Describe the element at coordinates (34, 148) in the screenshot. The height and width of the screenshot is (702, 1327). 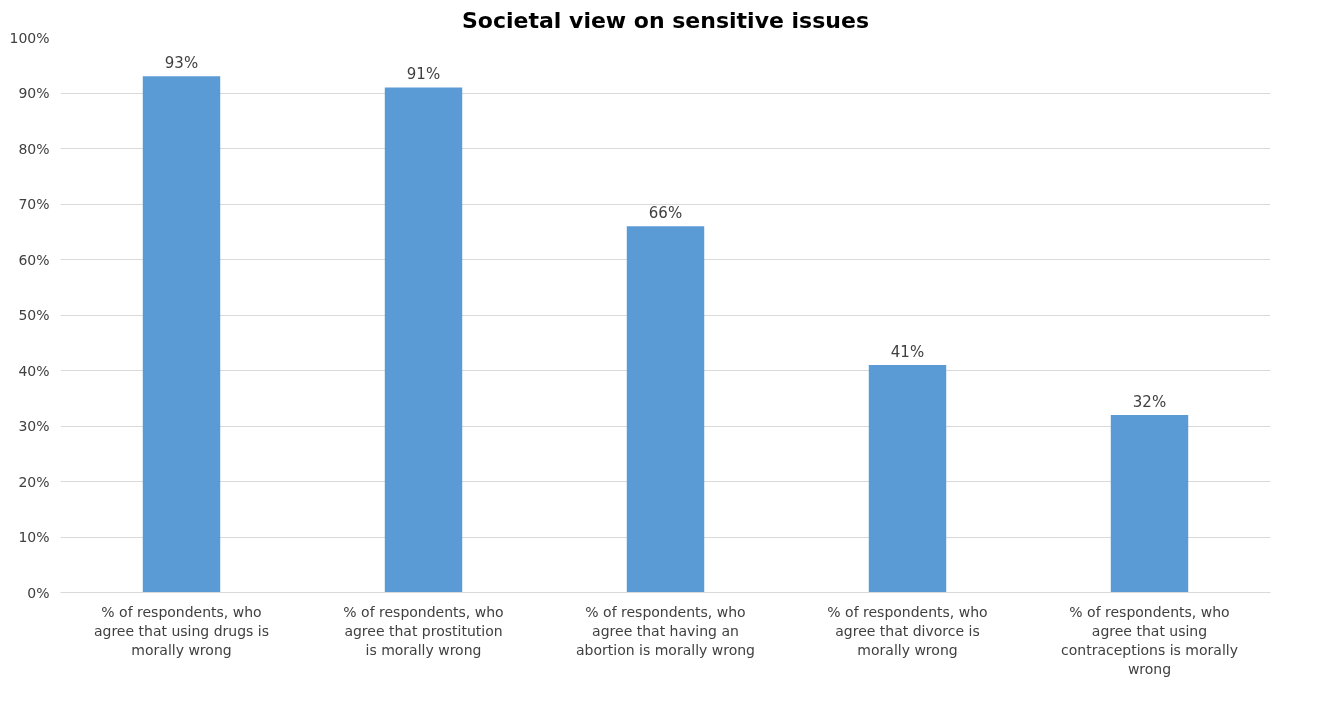
I see `y-tick-label: 80%` at that location.